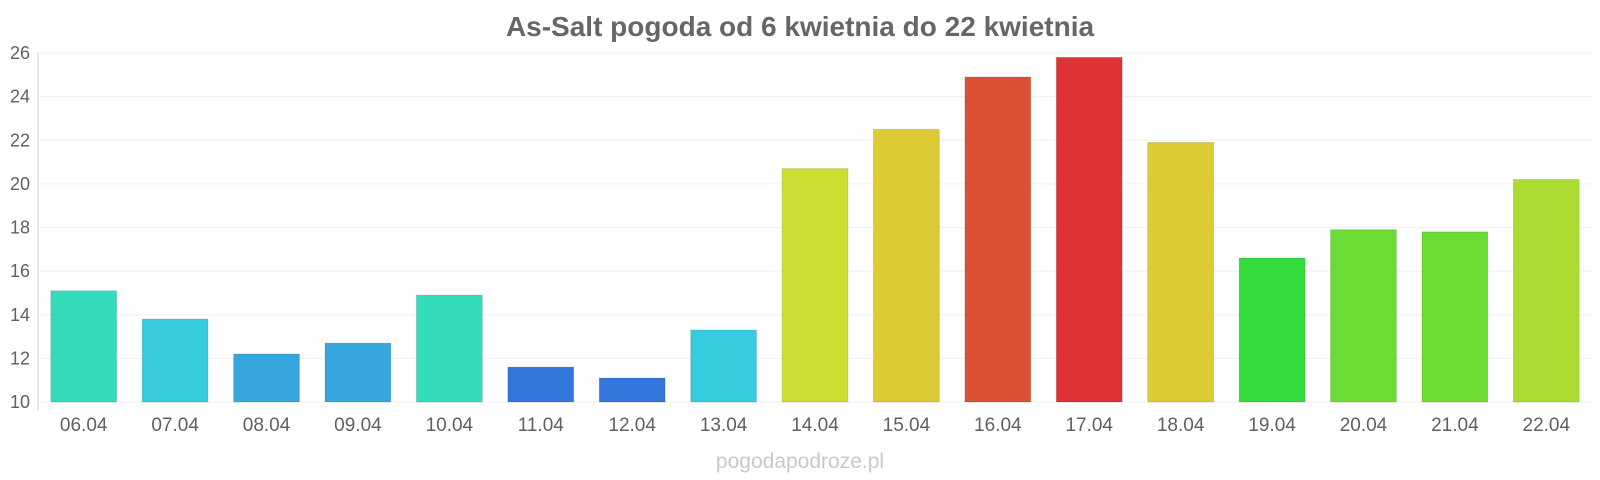 Image resolution: width=1600 pixels, height=480 pixels. I want to click on bar-10.04, so click(449, 348).